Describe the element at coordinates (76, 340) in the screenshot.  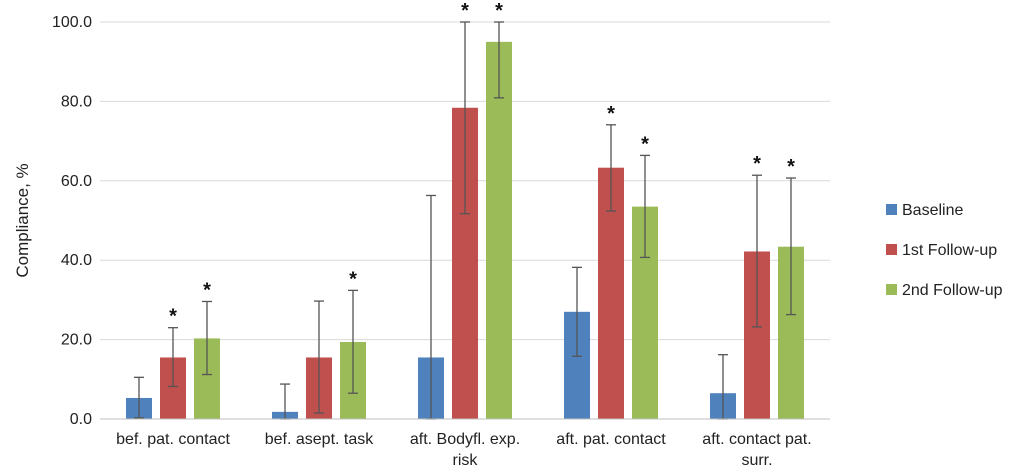
I see `y-tick-label: 20.0` at that location.